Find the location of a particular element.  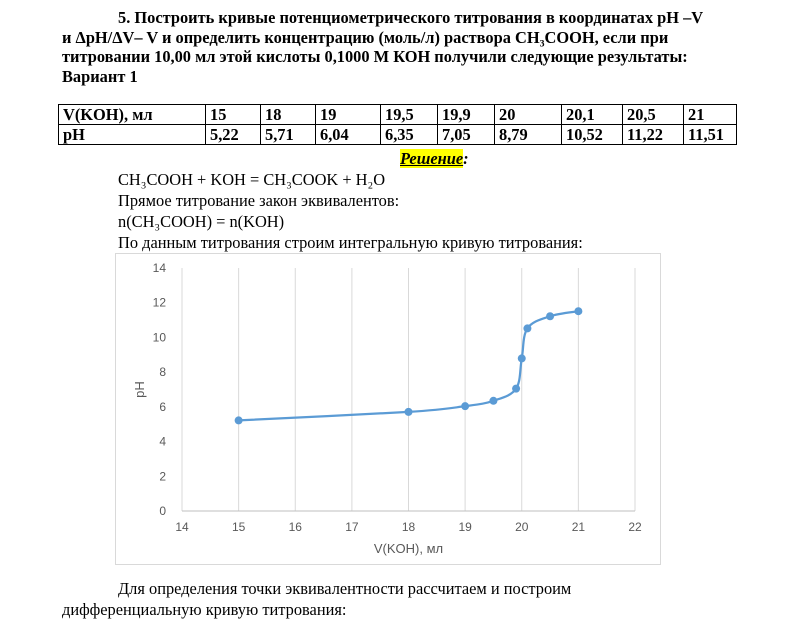

table-cell: 19,9 is located at coordinates (466, 114).